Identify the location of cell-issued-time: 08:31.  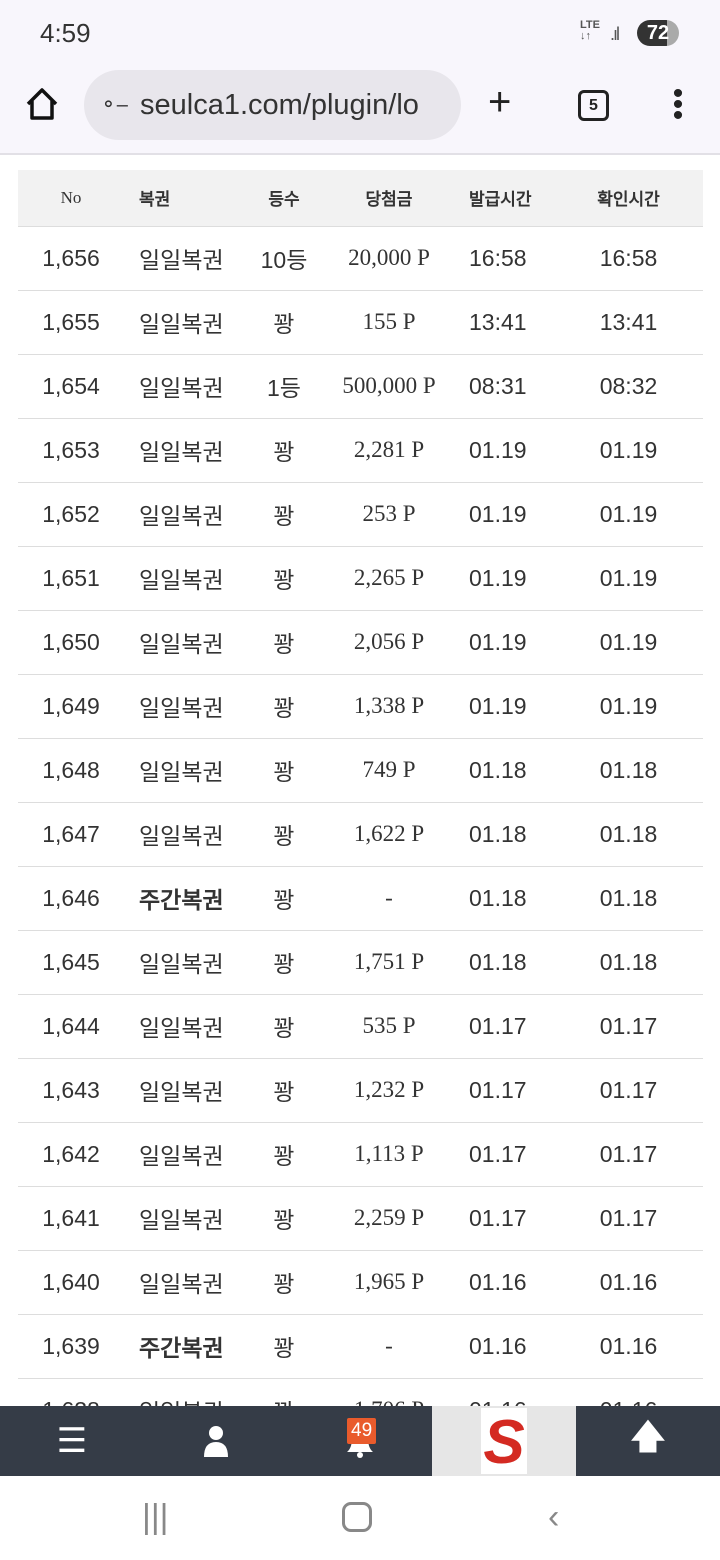
(504, 386).